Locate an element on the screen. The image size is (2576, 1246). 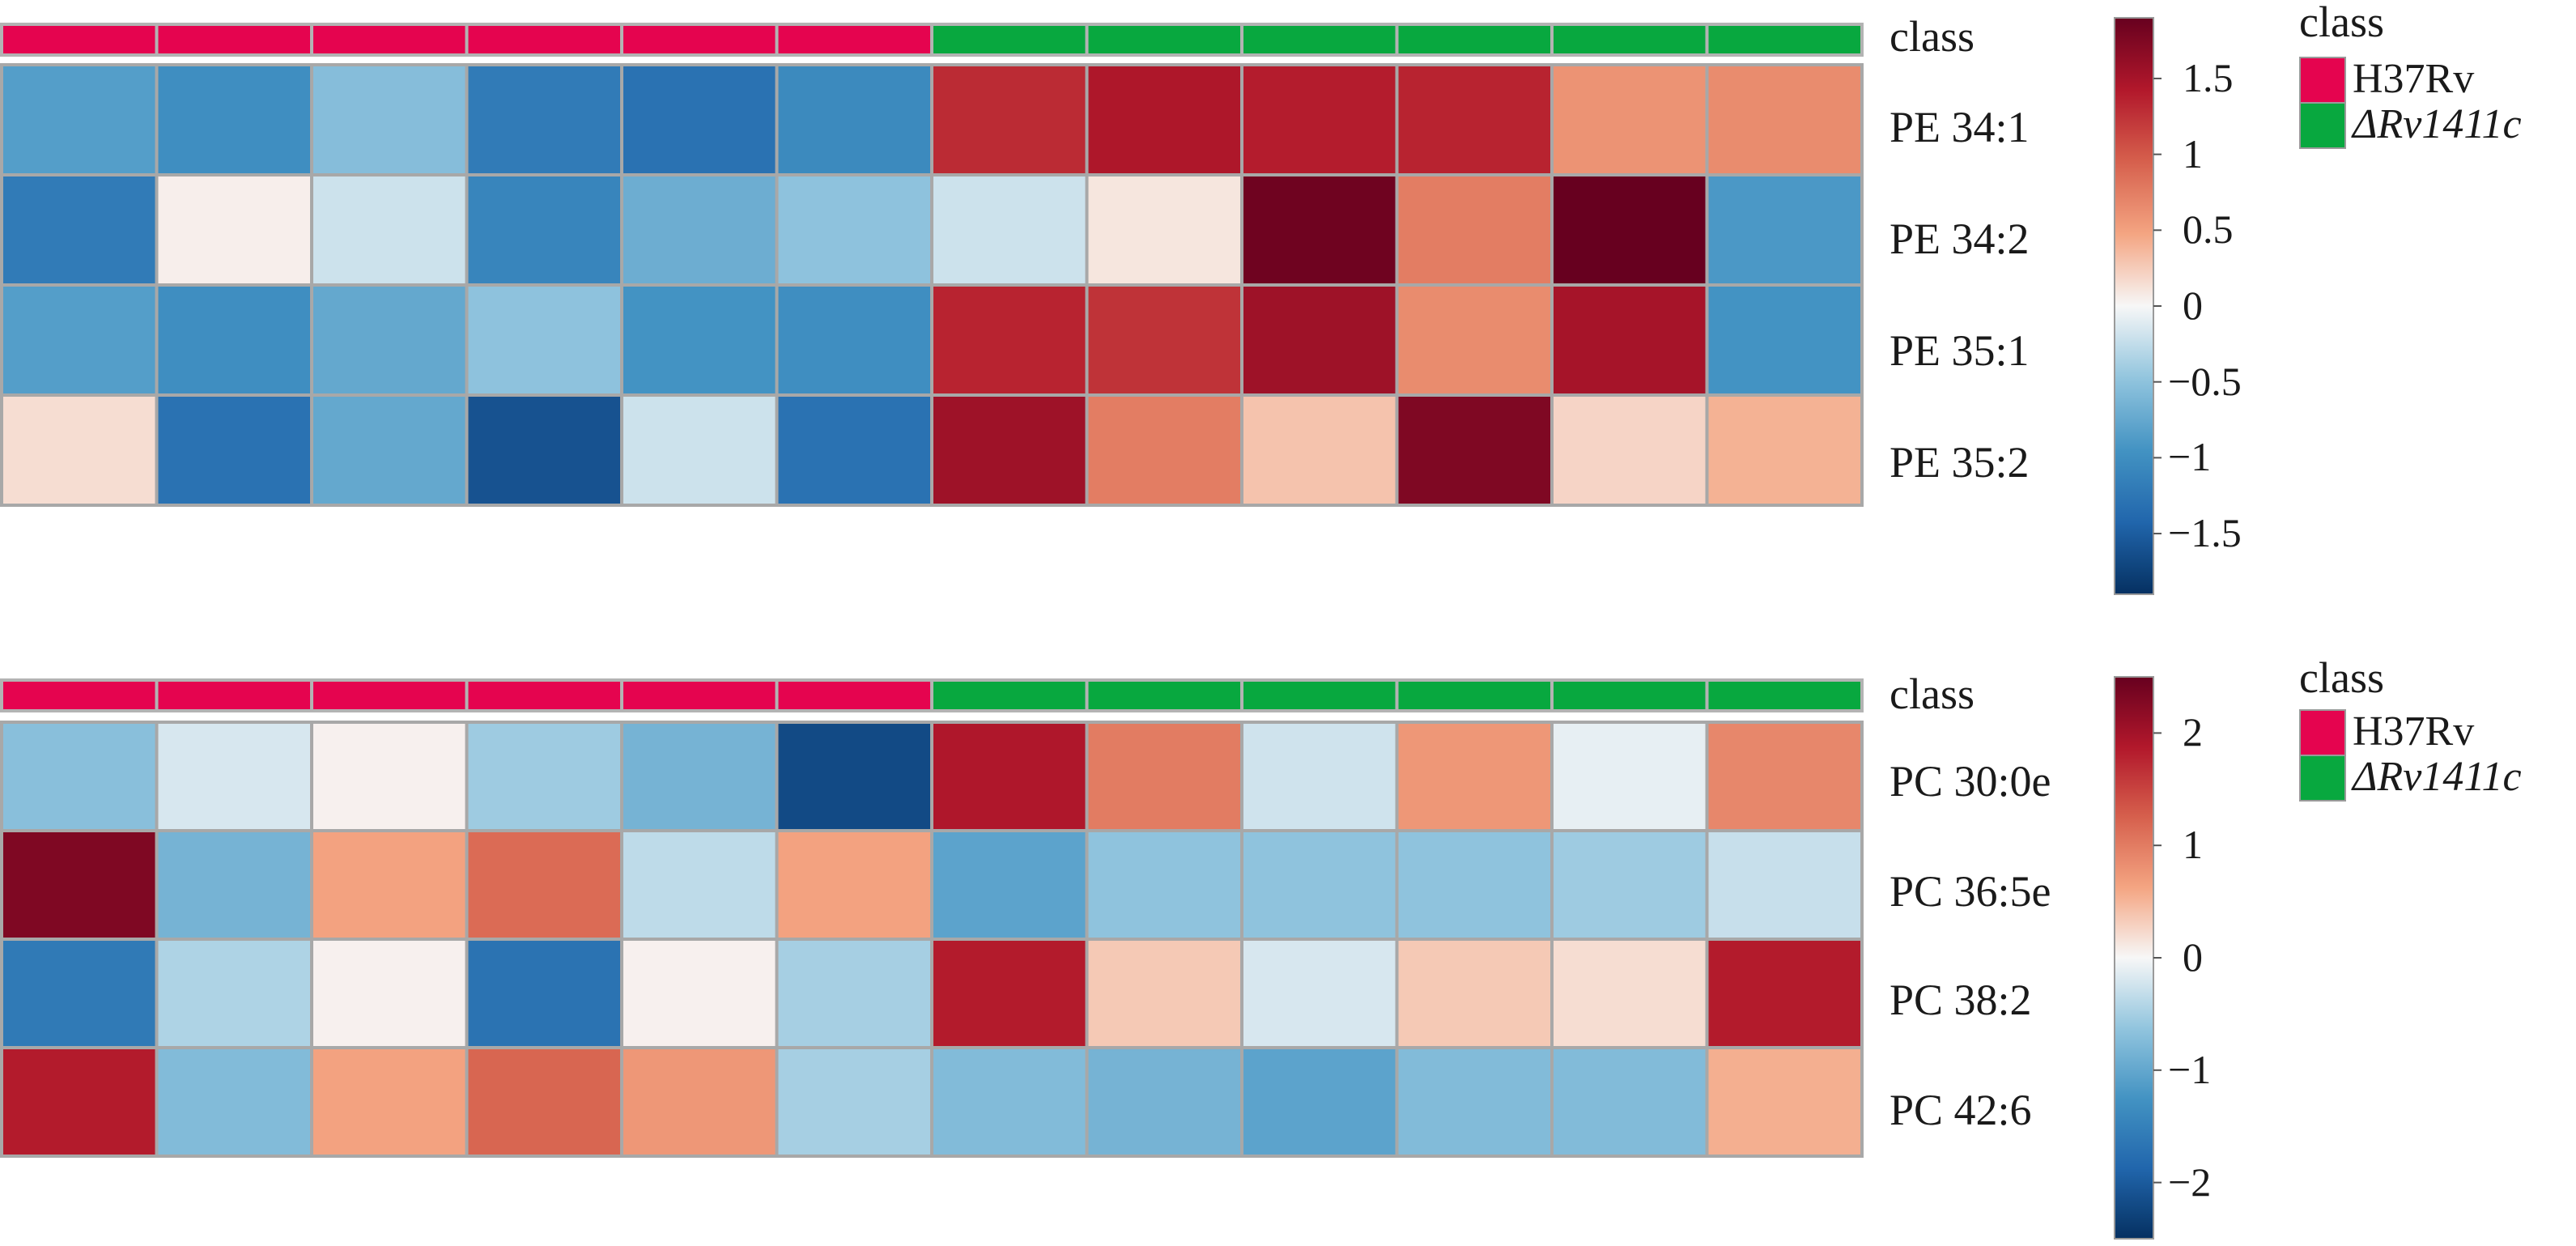
color-scale-tick-label: 1.5 is located at coordinates (2208, 77).